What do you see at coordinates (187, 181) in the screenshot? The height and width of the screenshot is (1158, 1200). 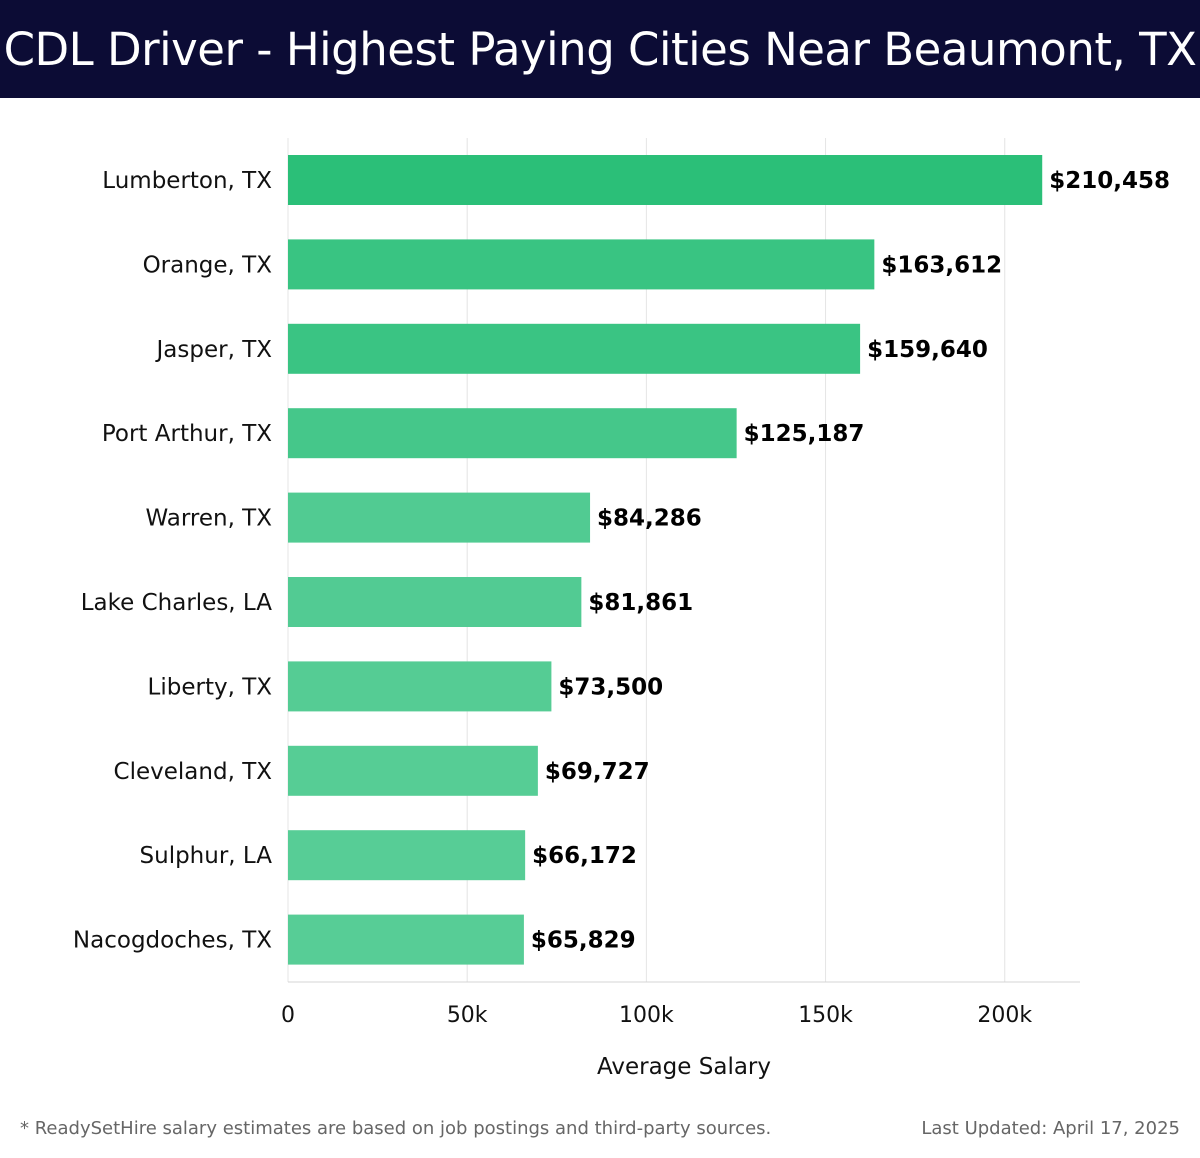 I see `category-label: Lumberton, TX` at bounding box center [187, 181].